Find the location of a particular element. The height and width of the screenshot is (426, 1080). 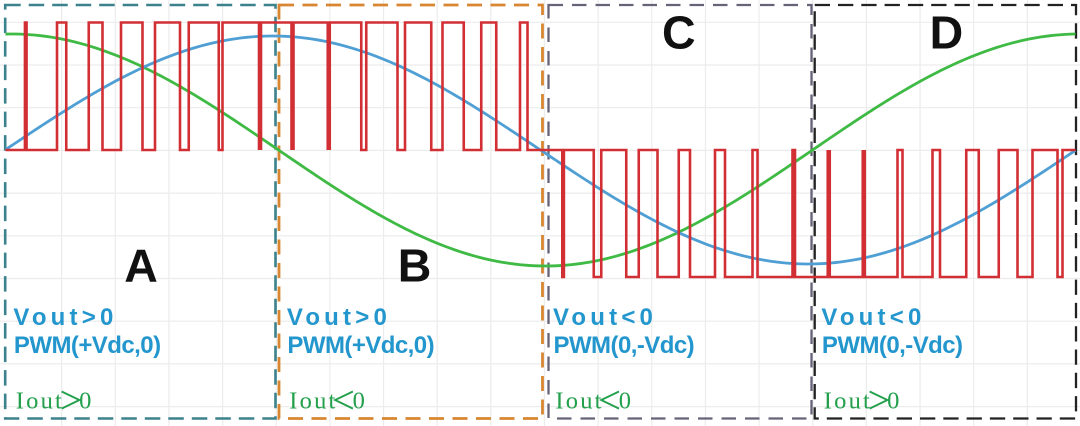

svg-text: A is located at coordinates (141, 265).